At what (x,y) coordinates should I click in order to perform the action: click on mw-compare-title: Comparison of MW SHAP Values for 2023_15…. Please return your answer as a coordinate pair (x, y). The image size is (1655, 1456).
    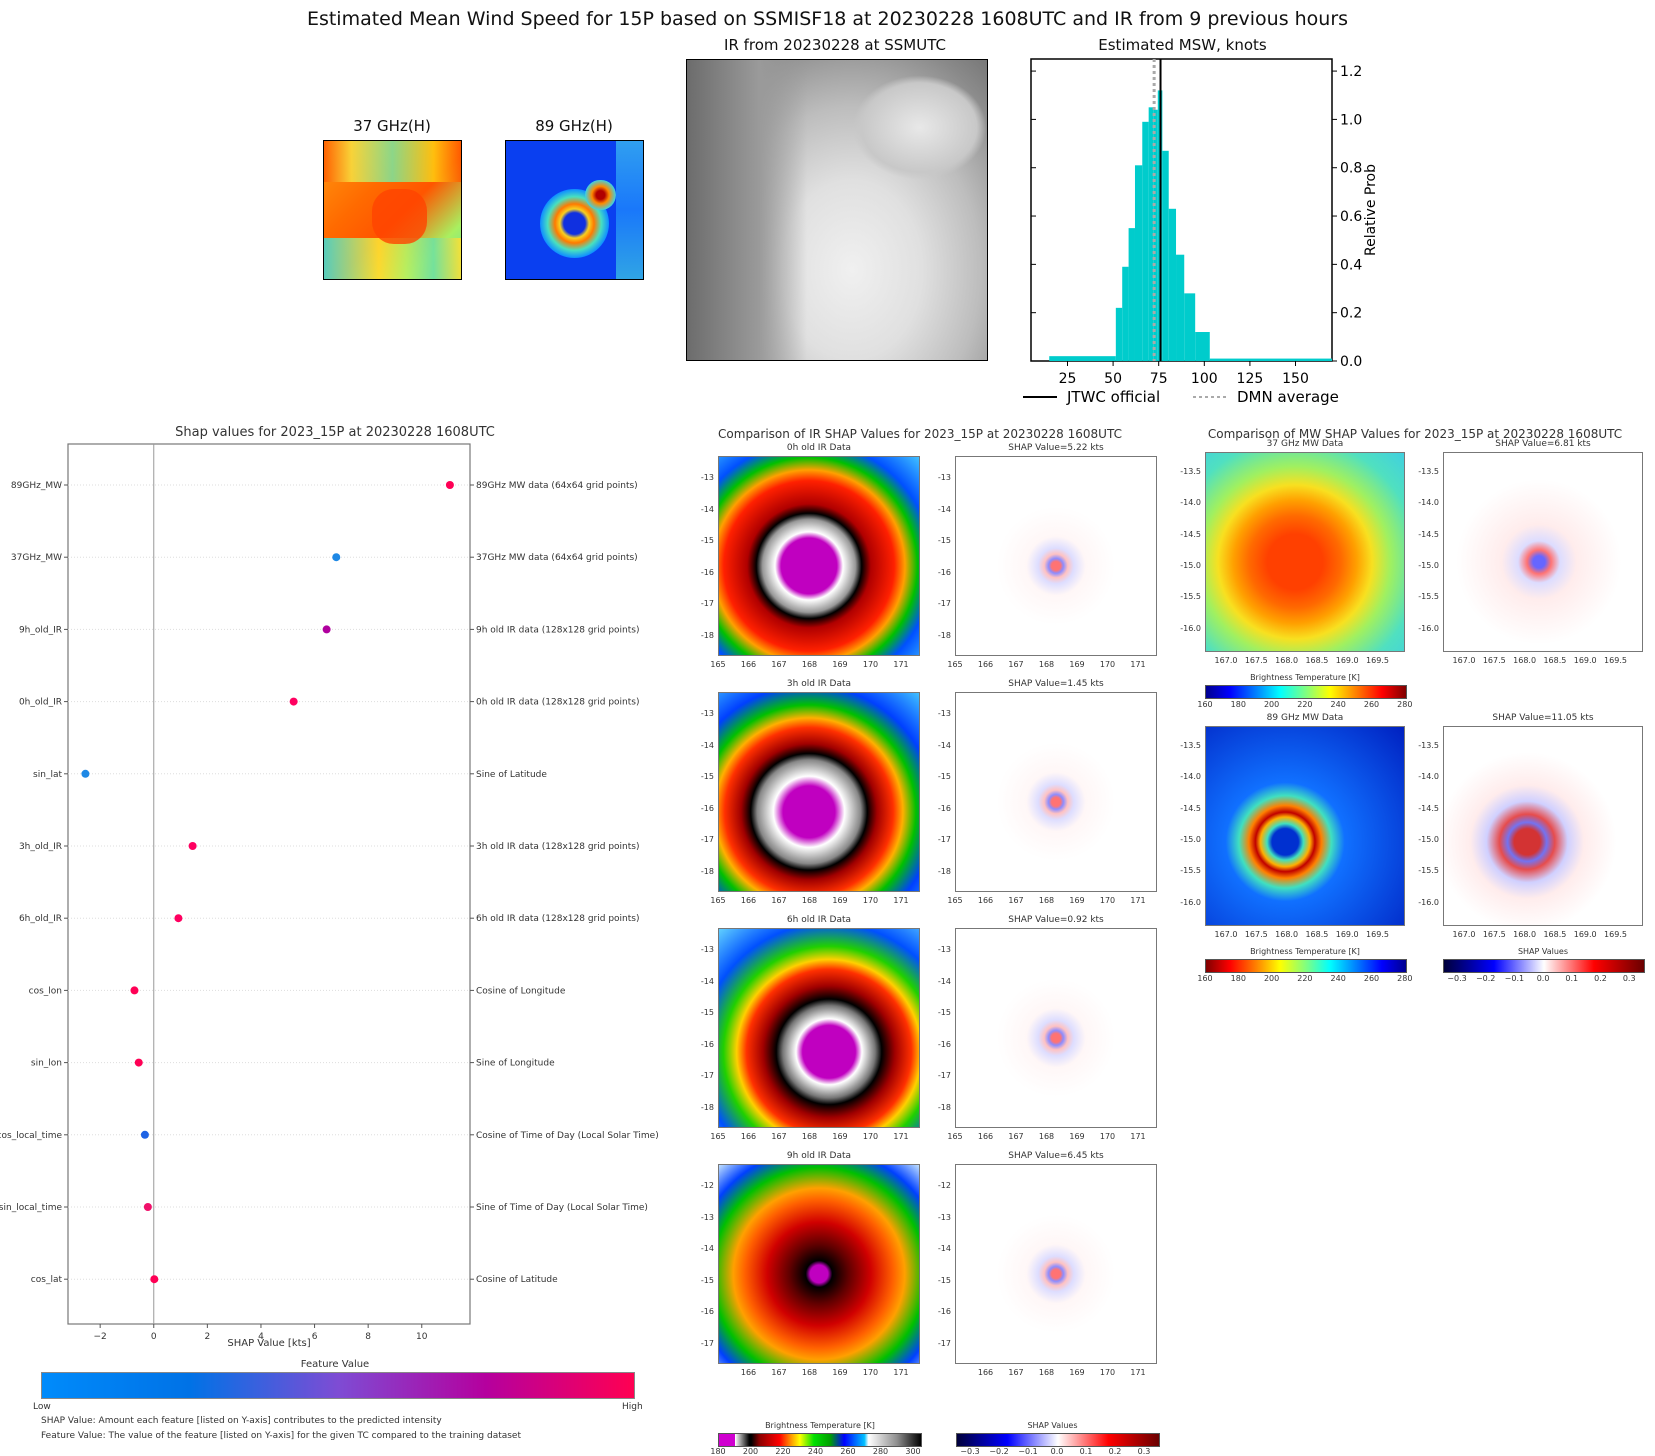
    Looking at the image, I should click on (1415, 434).